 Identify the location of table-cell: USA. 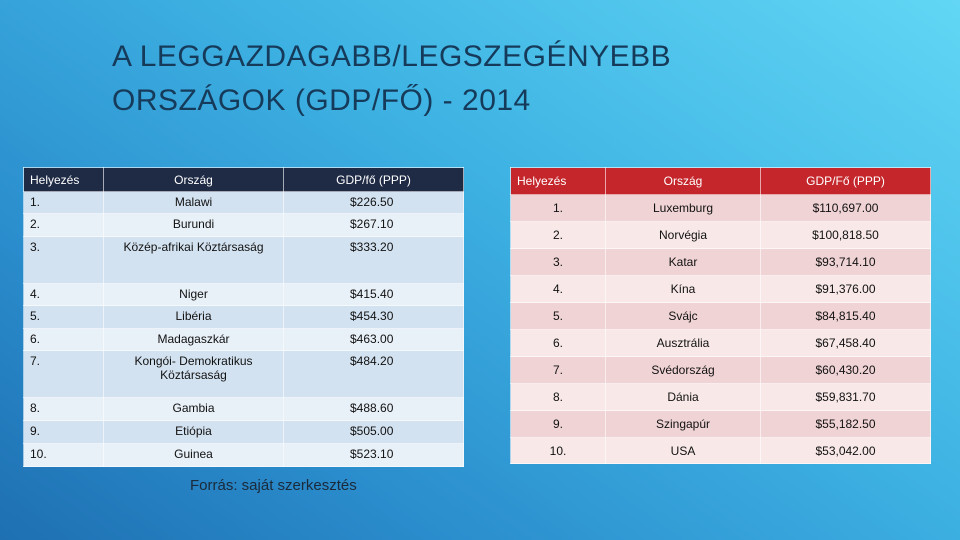
(683, 450).